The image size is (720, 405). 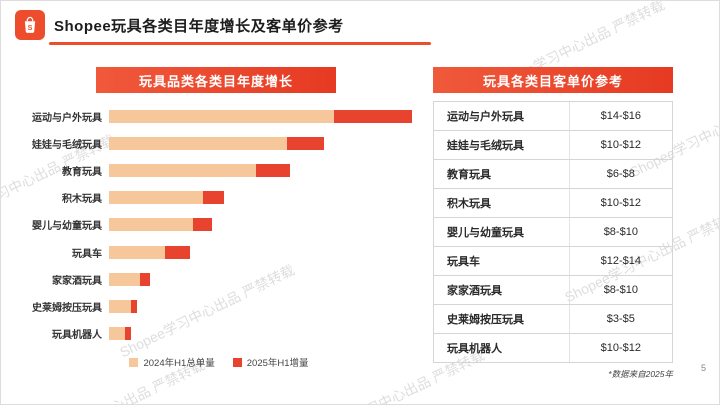 I want to click on table-row: 玩具车 $12-$14, so click(x=553, y=261).